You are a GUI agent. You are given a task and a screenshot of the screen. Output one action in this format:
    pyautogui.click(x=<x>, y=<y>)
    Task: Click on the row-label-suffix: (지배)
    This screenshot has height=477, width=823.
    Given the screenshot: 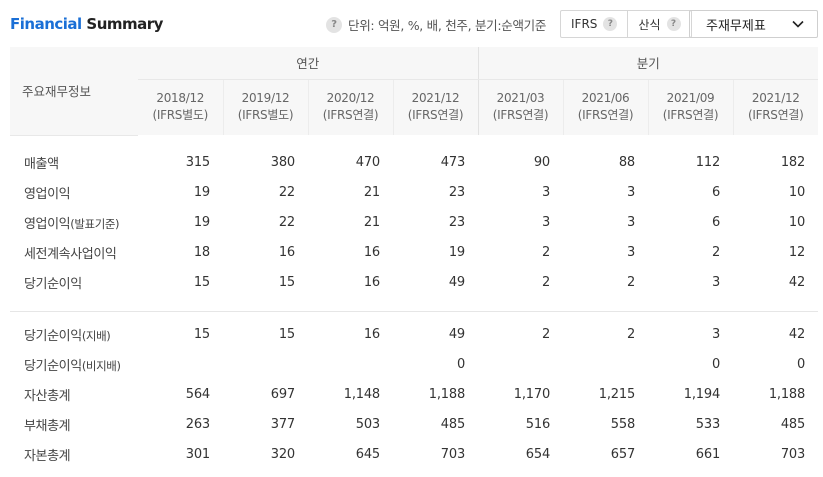 What is the action you would take?
    pyautogui.click(x=96, y=335)
    